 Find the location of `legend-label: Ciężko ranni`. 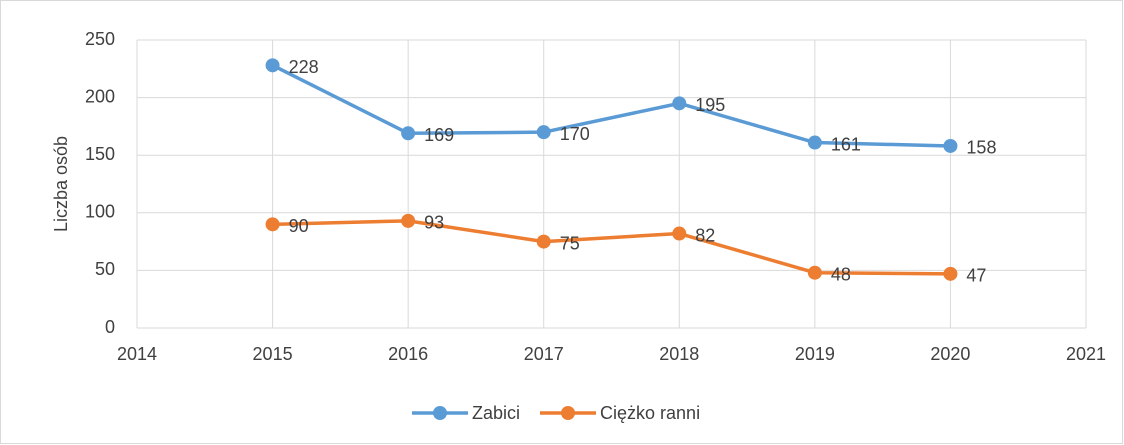

legend-label: Ciężko ranni is located at coordinates (650, 413).